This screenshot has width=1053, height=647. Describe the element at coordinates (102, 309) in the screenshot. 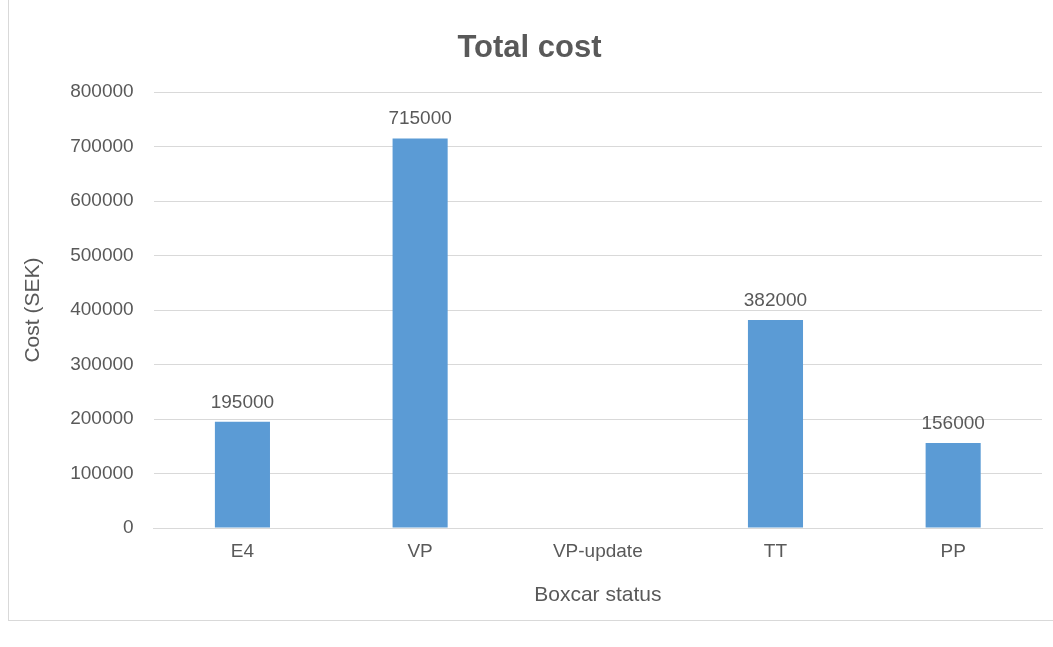

I see `y-tick-label: 400000` at that location.